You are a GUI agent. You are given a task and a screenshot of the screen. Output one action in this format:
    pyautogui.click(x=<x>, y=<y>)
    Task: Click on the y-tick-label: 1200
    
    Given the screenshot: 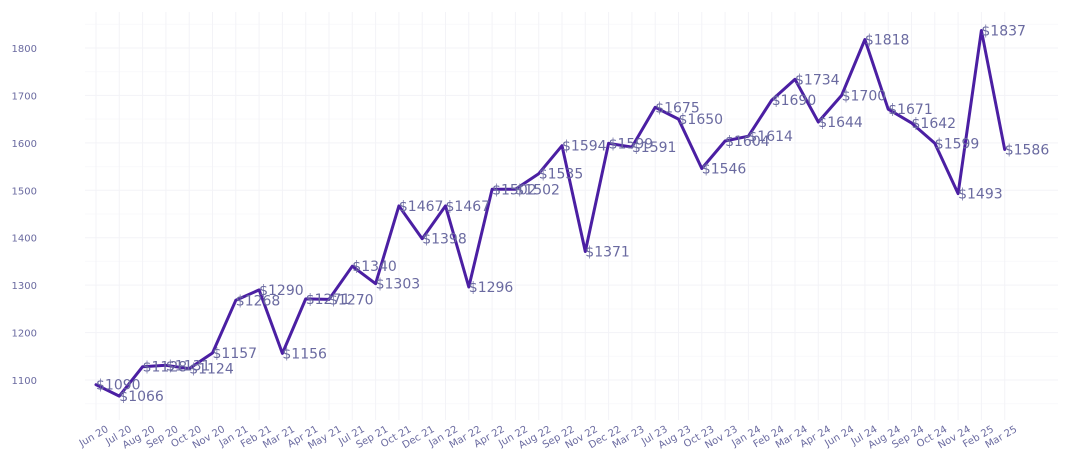 What is the action you would take?
    pyautogui.click(x=24, y=334)
    